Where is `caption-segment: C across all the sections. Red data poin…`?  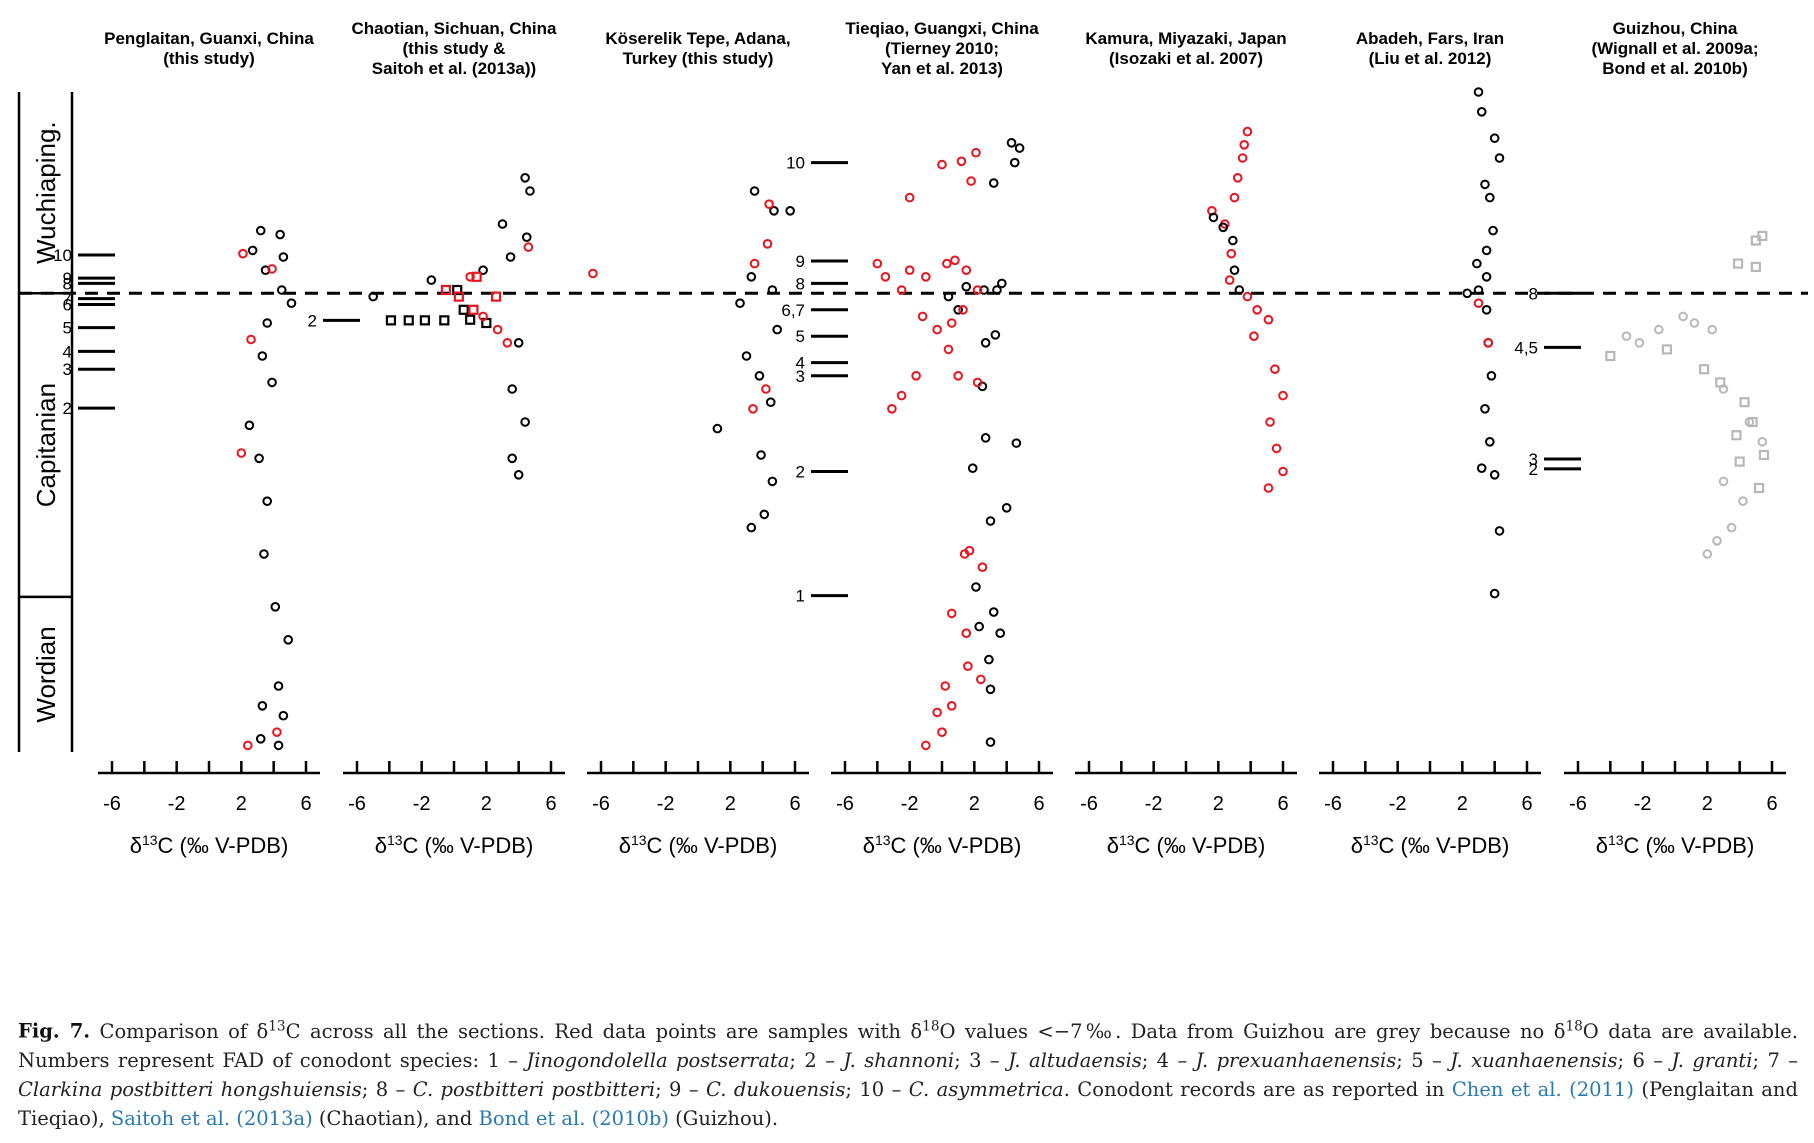 caption-segment: C across all the sections. Red data poin… is located at coordinates (604, 1031).